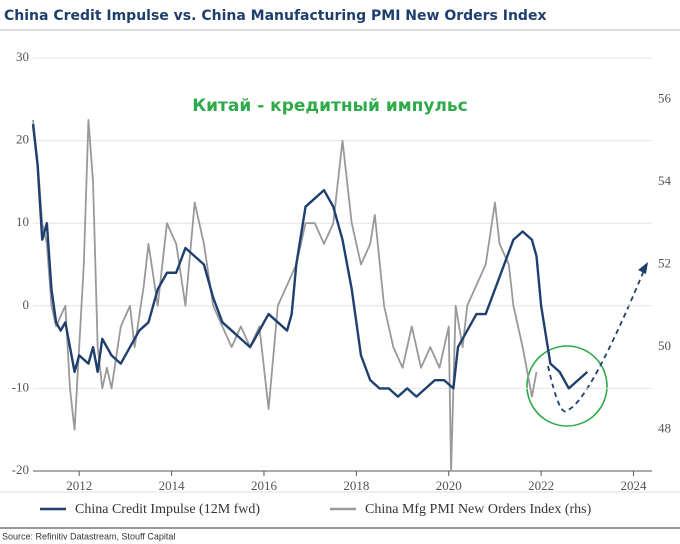 This screenshot has width=680, height=544. Describe the element at coordinates (264, 485) in the screenshot. I see `x-tick-label: 2016` at that location.